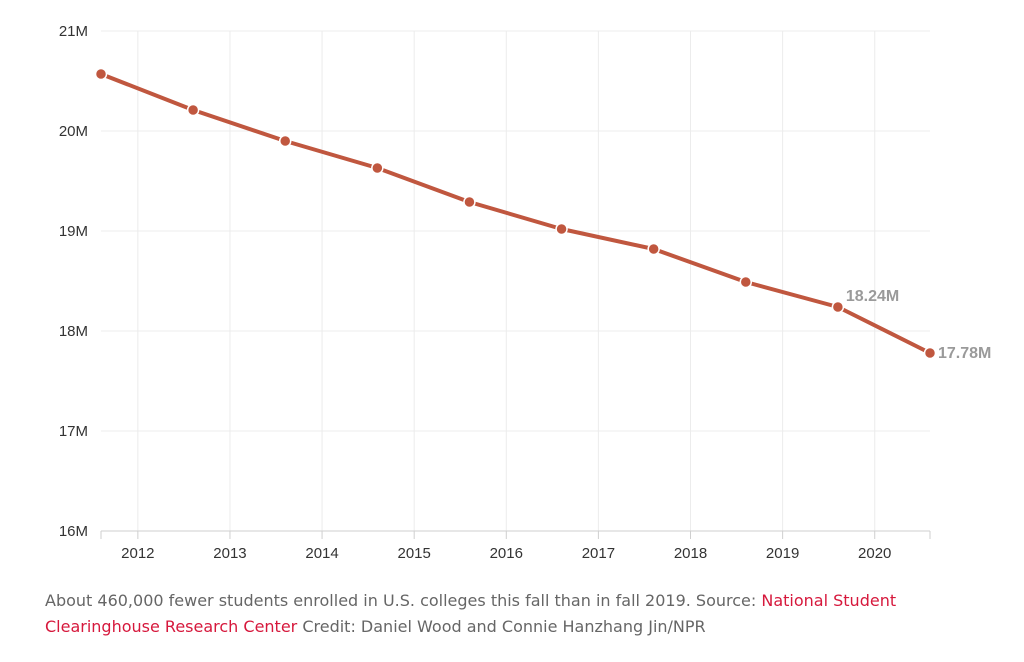 This screenshot has width=1024, height=662. I want to click on data-label: 17.78M, so click(964, 353).